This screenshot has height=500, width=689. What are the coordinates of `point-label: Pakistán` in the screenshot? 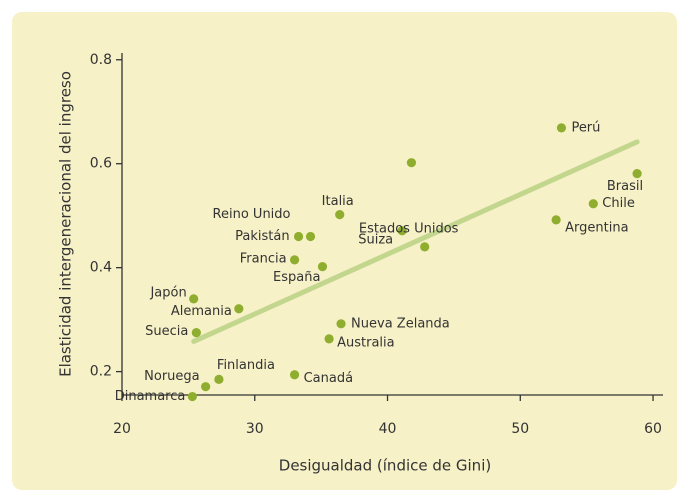 It's located at (262, 236).